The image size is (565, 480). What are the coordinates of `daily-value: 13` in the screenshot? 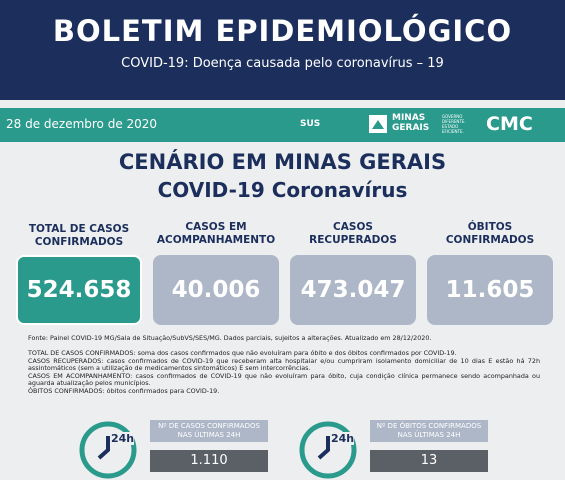 It's located at (429, 461).